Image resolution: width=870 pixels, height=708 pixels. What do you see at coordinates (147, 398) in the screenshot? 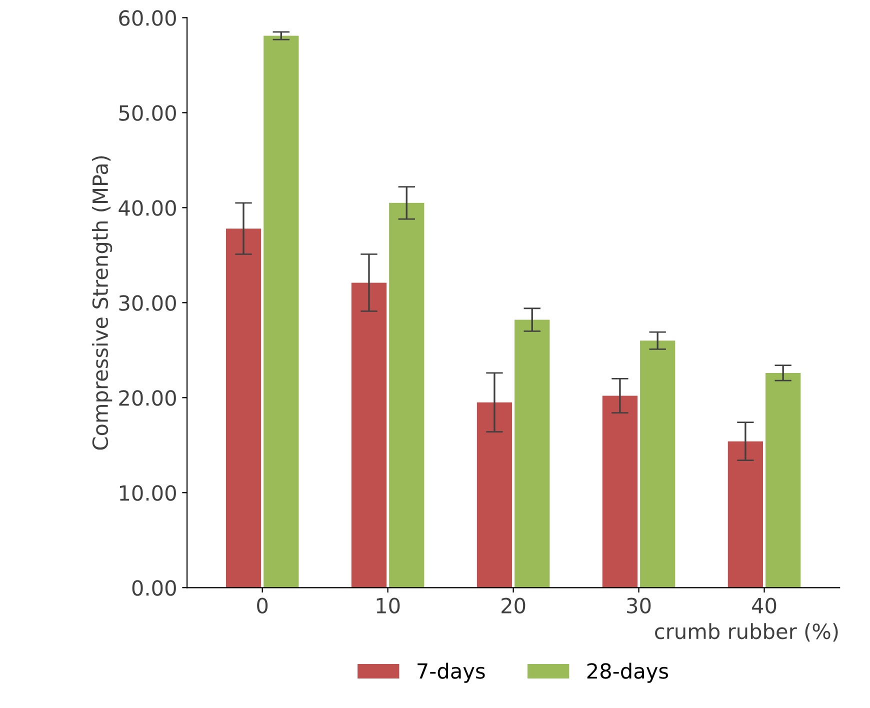
I see `y-tick-label: 20.00` at bounding box center [147, 398].